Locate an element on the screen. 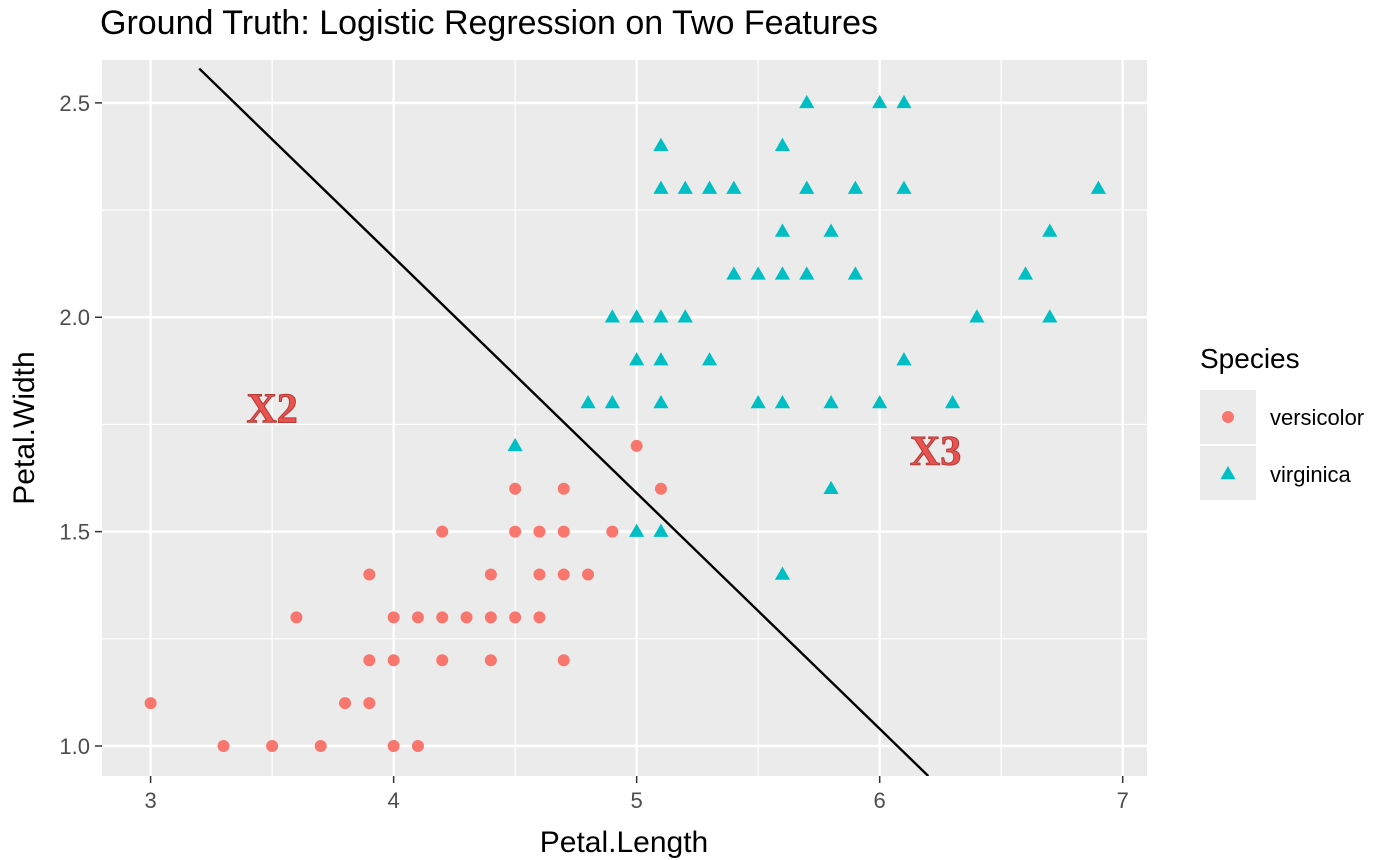 Image resolution: width=1400 pixels, height=860 pixels. y-axis-title: Petal.Width is located at coordinates (24, 427).